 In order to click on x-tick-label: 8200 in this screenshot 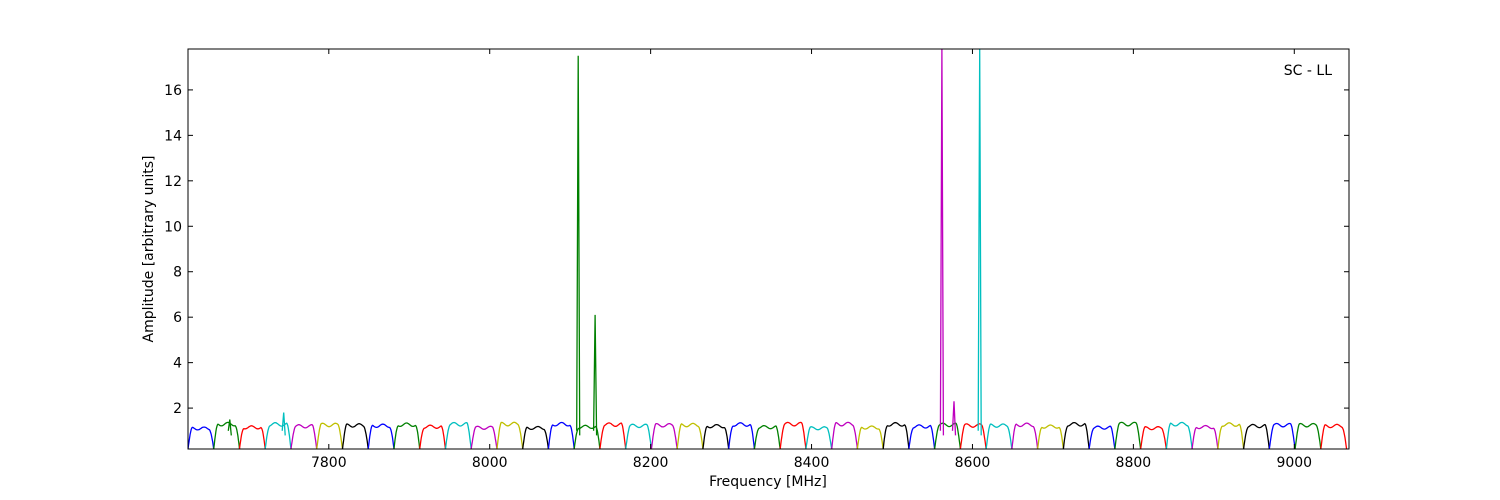, I will do `click(651, 463)`.